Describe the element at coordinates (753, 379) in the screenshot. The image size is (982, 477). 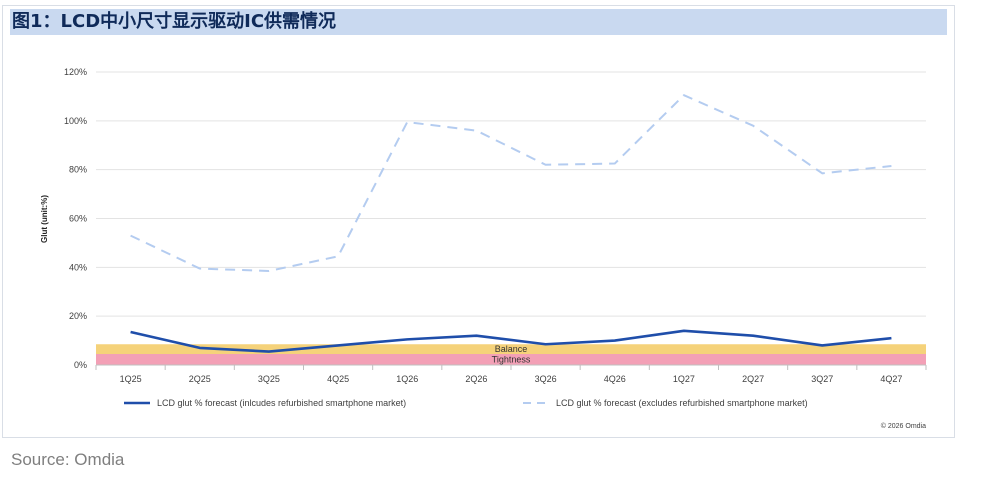
I see `x-tick-label: 2Q27` at that location.